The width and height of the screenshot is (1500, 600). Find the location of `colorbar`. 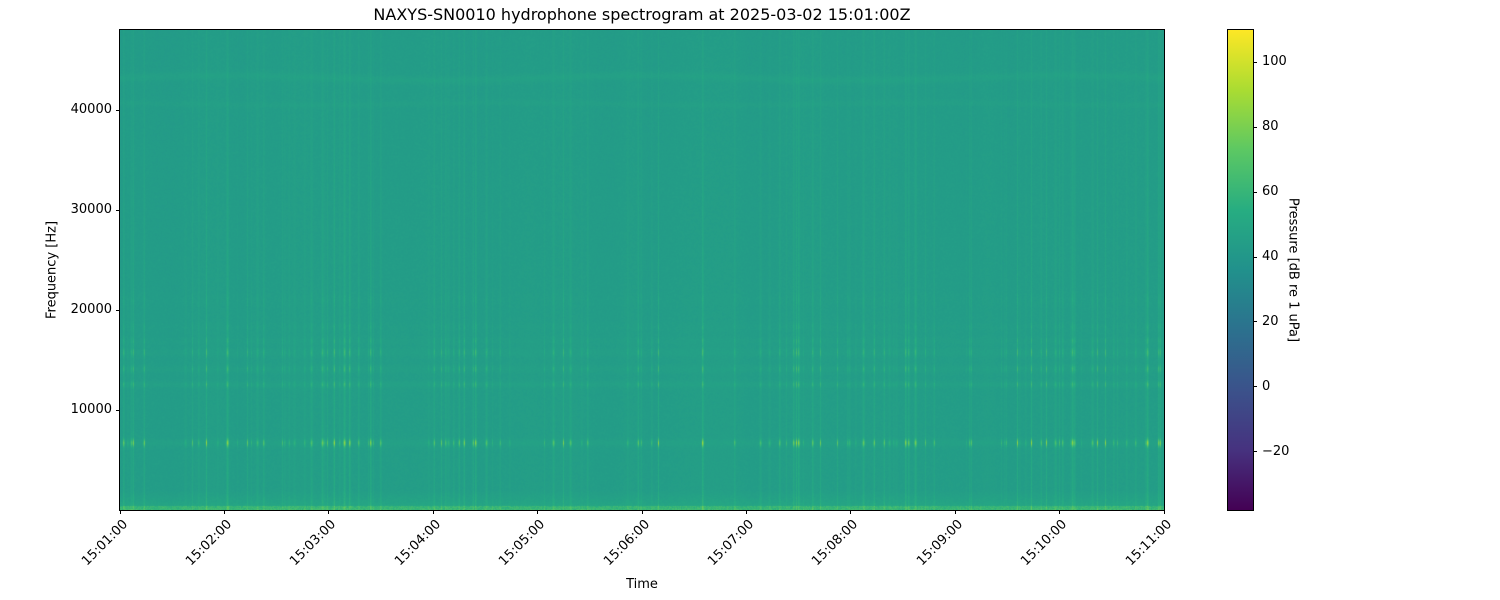

colorbar is located at coordinates (1240, 270).